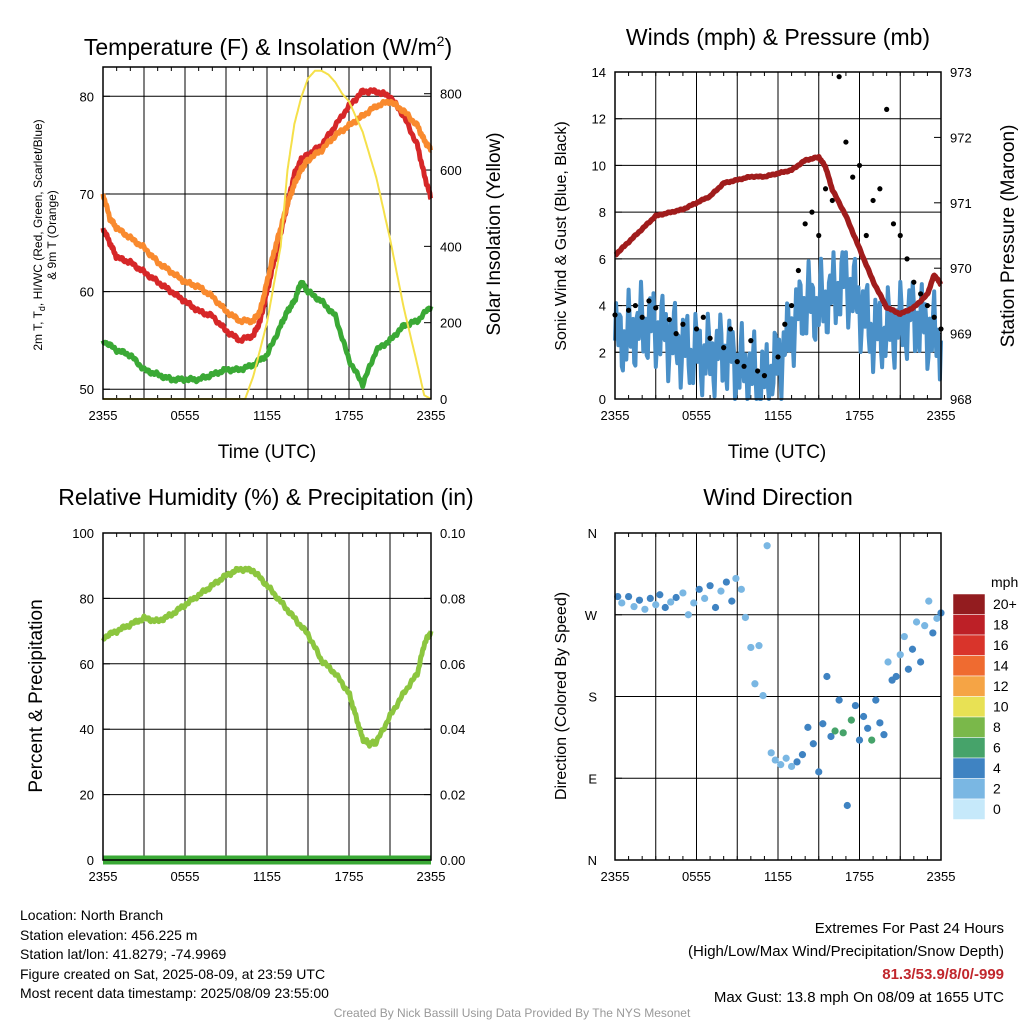 The height and width of the screenshot is (1024, 1024). I want to click on temperature-y2-tick-label: 200, so click(451, 323).